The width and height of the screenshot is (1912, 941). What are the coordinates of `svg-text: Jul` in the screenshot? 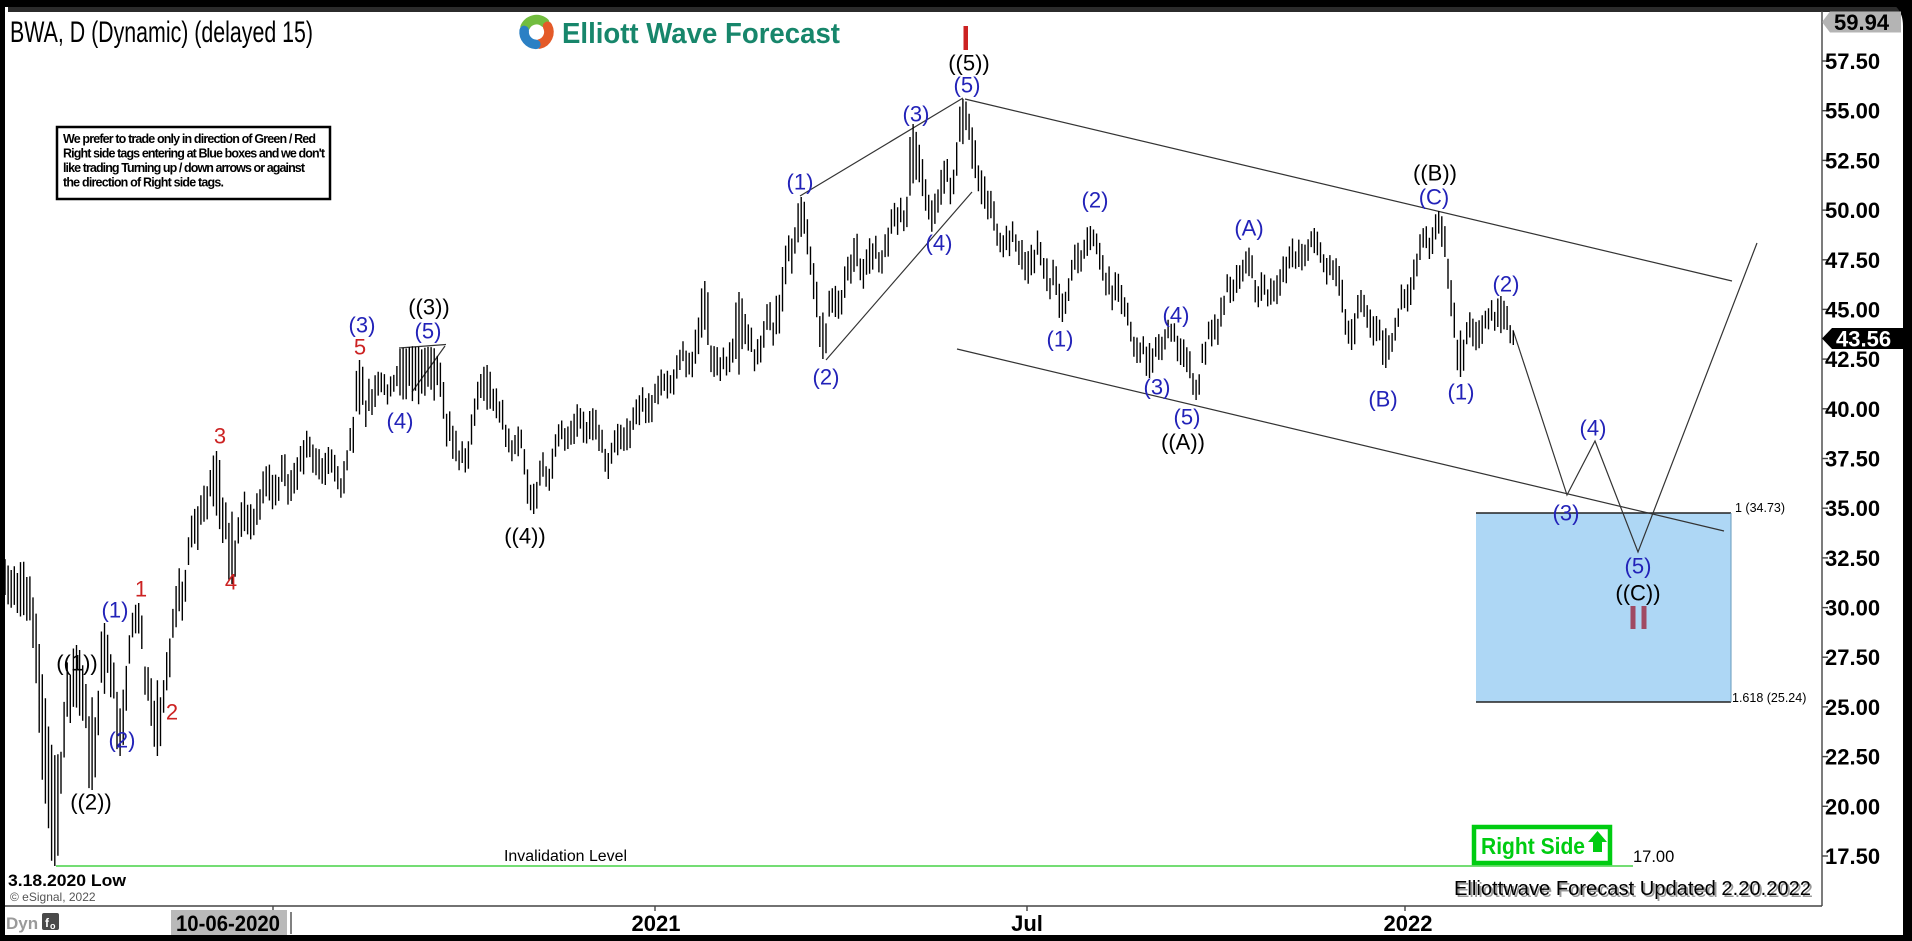 It's located at (1027, 923).